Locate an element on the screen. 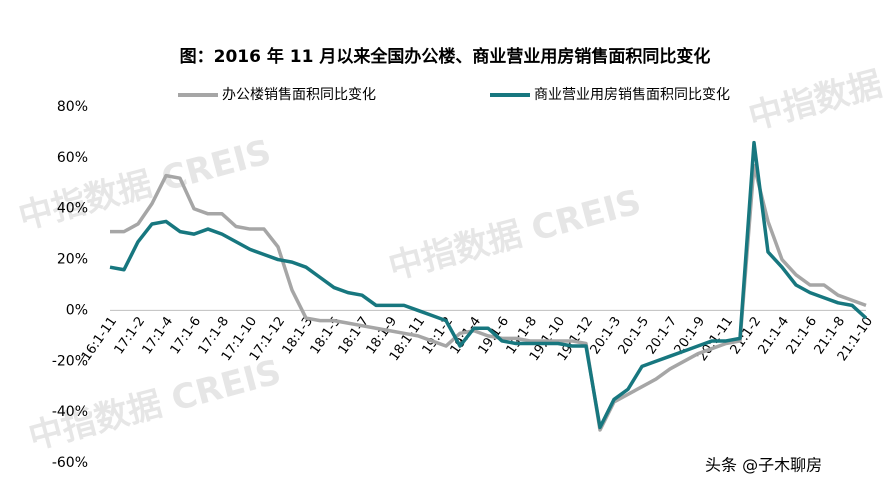  y-tick-label: -60% is located at coordinates (70, 463).